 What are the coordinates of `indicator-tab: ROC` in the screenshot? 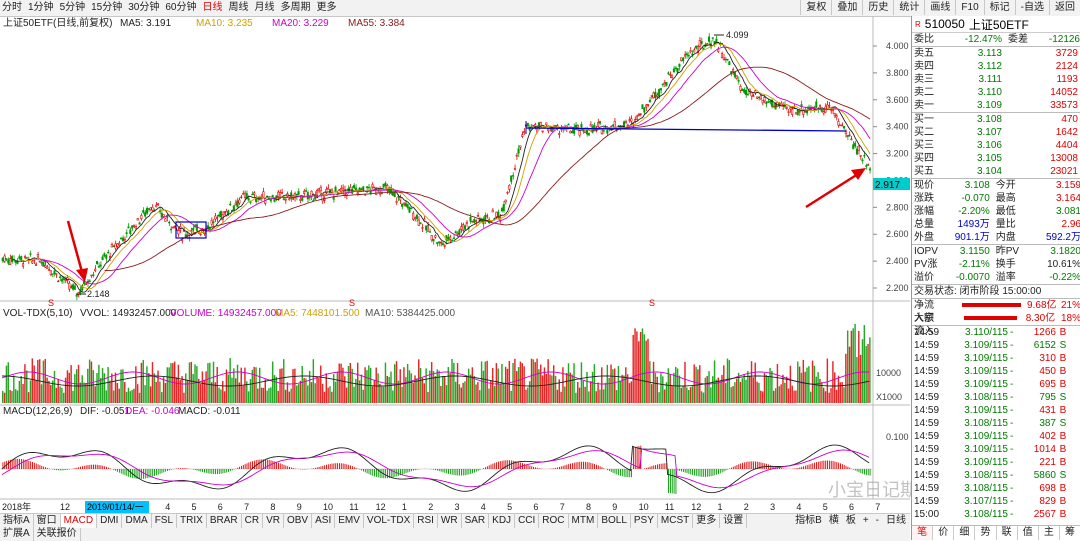 It's located at (554, 521).